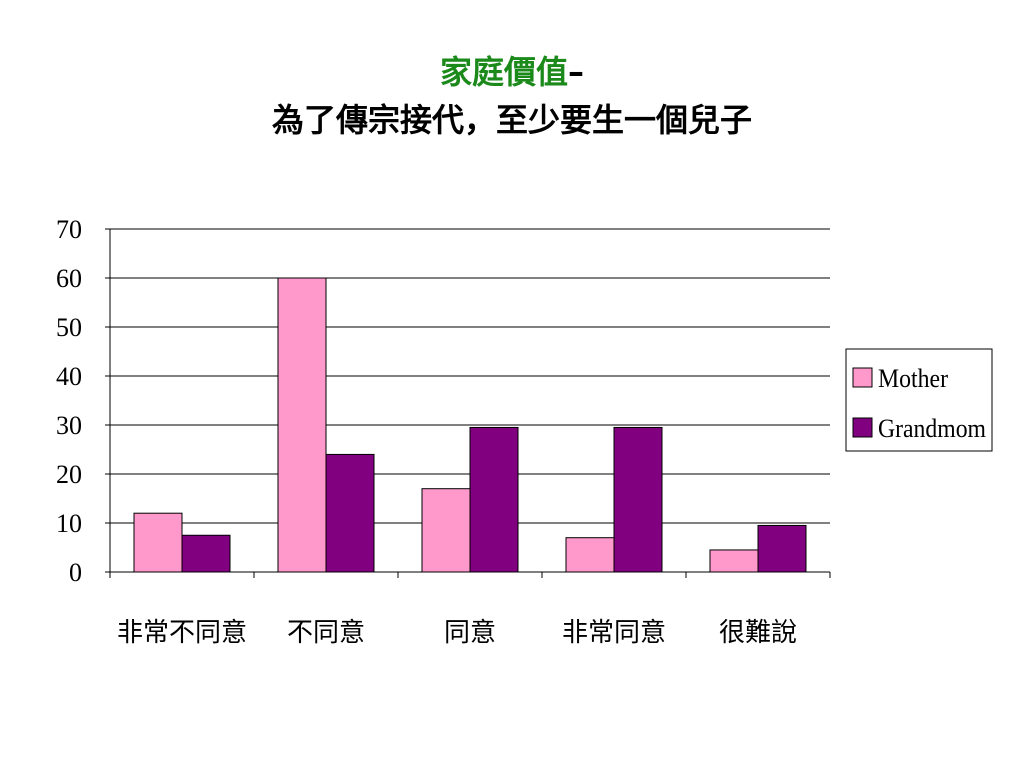  What do you see at coordinates (69, 474) in the screenshot?
I see `y-tick-label: 20` at bounding box center [69, 474].